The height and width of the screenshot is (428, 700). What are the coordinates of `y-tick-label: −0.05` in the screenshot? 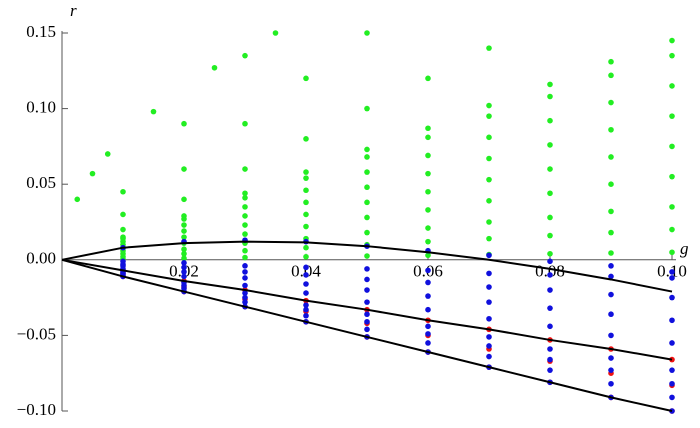 It's located at (36, 333).